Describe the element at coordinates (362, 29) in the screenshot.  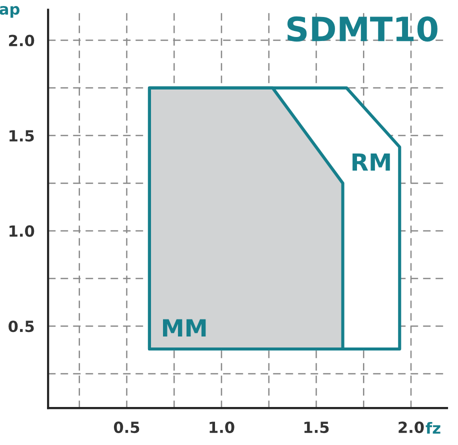
I see `chart-title: SDMT10` at that location.